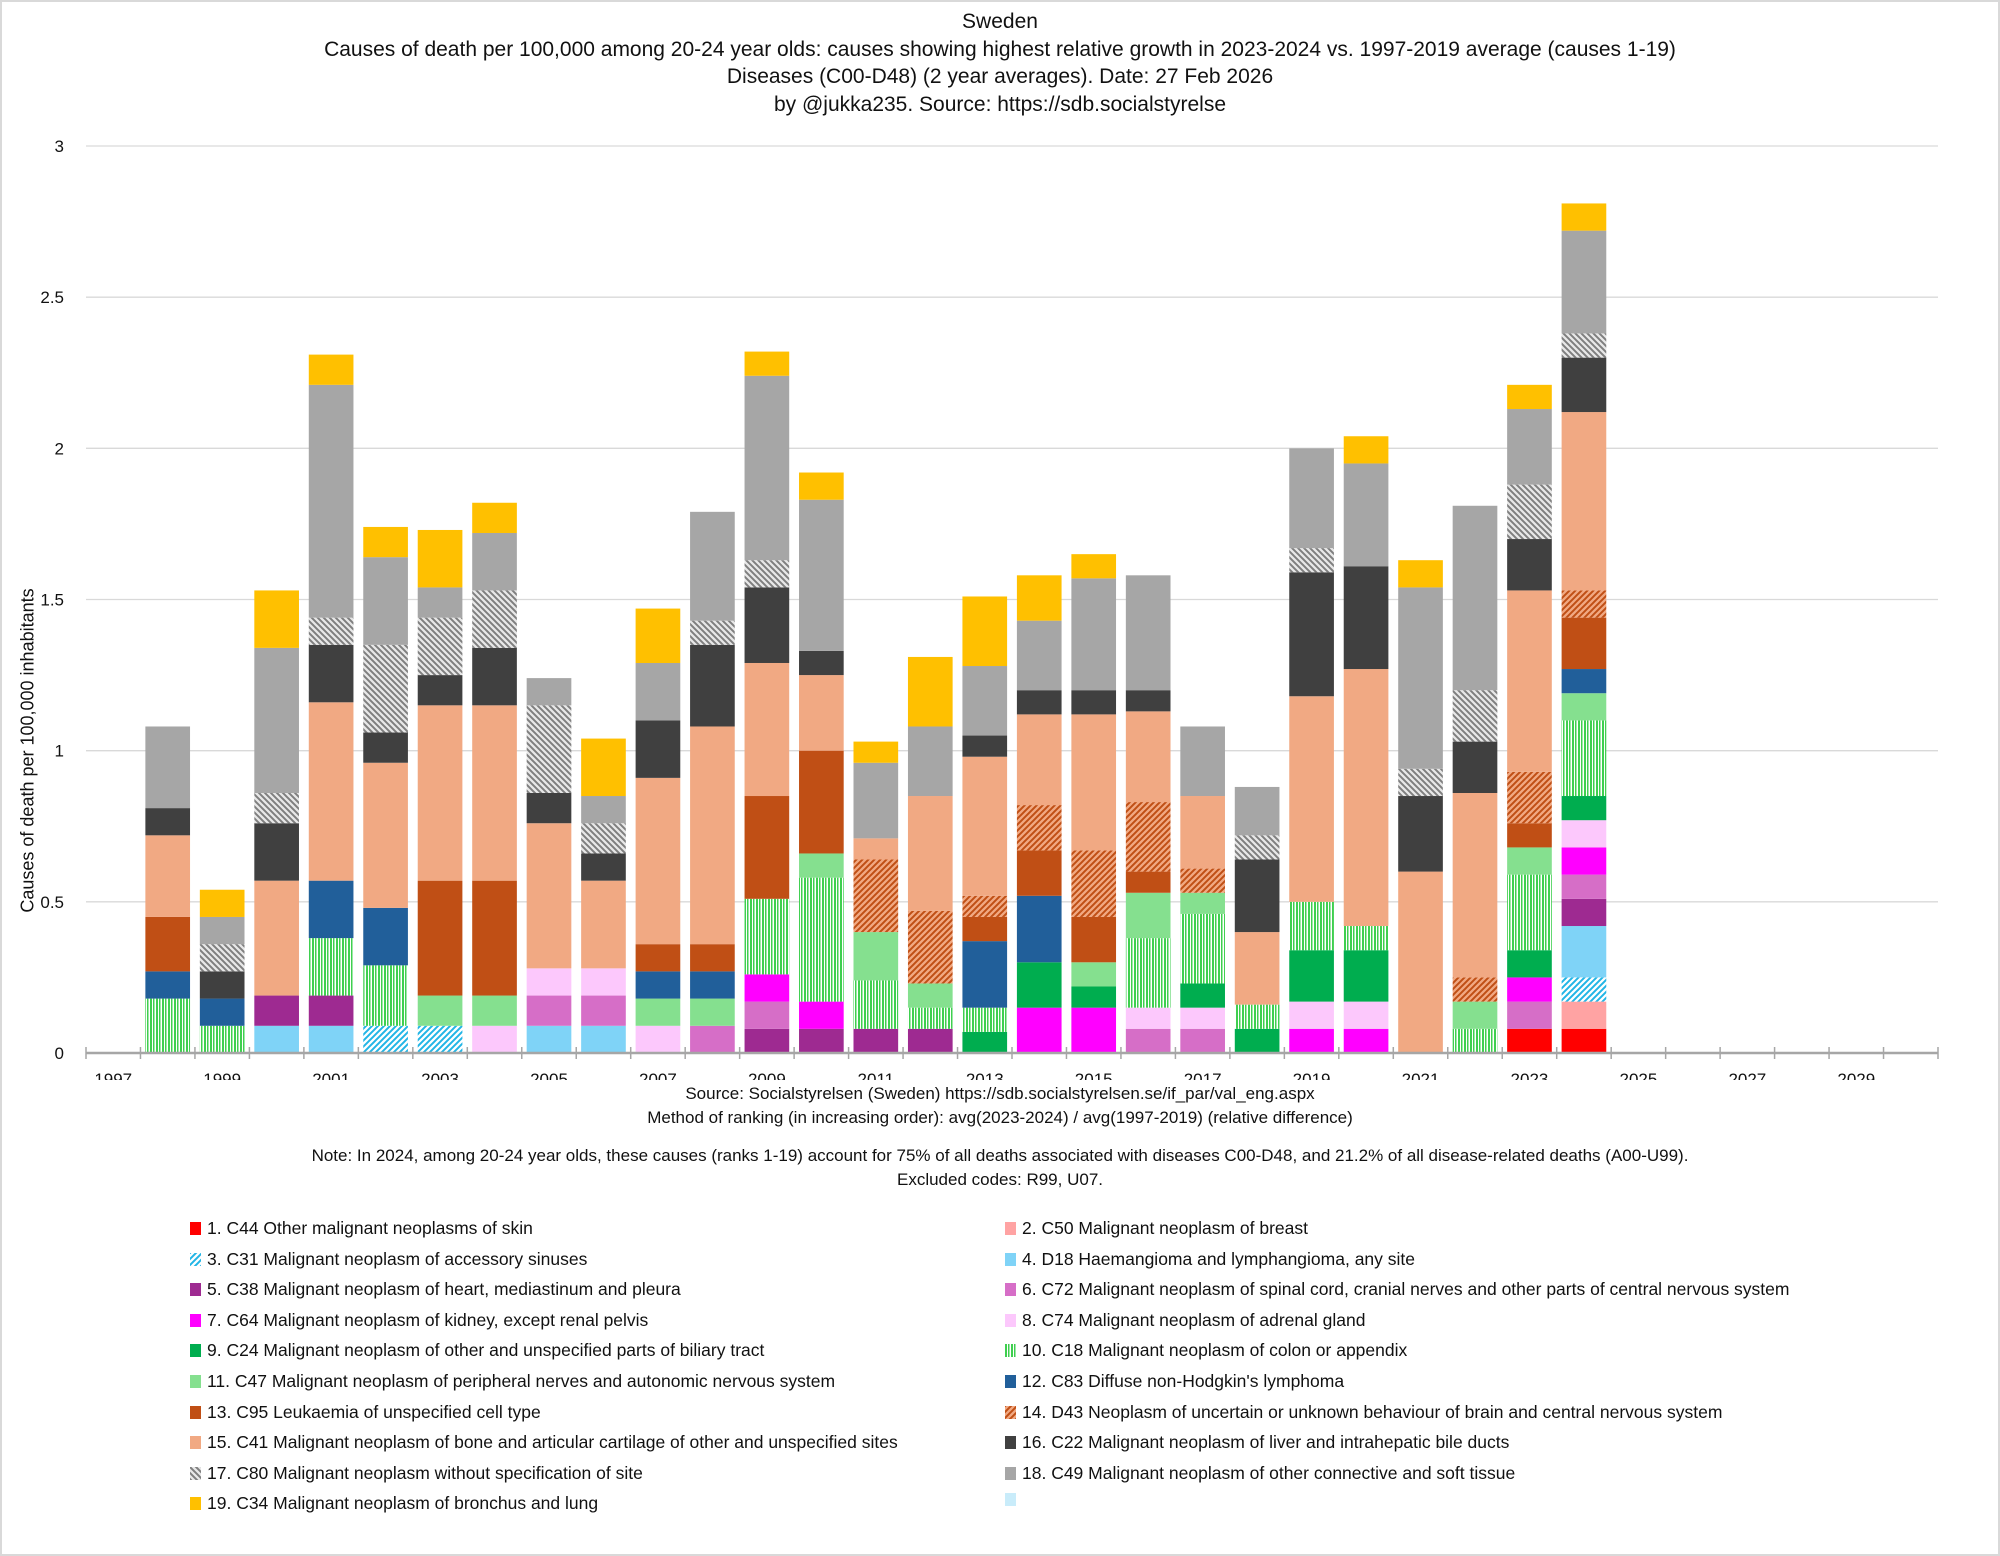  What do you see at coordinates (1183, 1381) in the screenshot?
I see `legend-label: 12. C83 Diffuse non-Hodgkin's lymphoma` at bounding box center [1183, 1381].